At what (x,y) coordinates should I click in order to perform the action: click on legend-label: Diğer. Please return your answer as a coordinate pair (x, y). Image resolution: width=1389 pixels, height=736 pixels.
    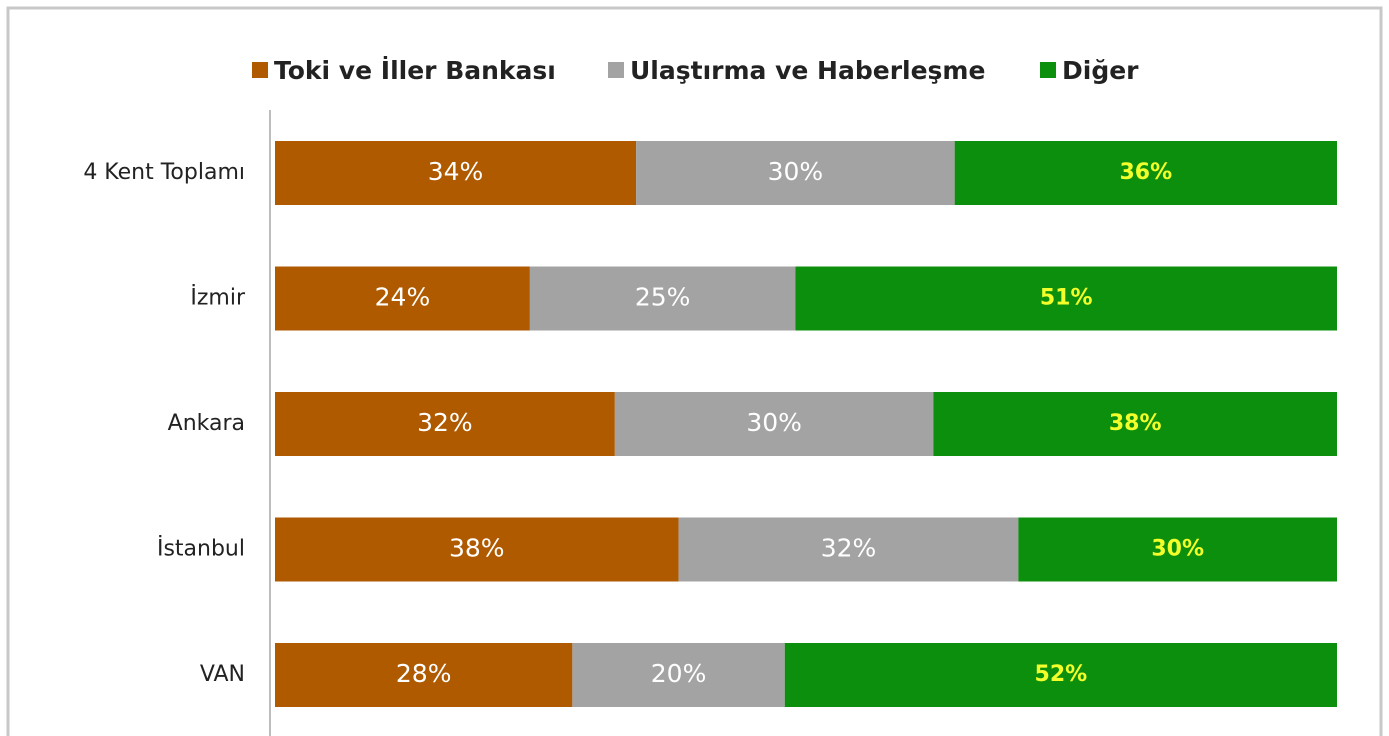
    Looking at the image, I should click on (1100, 70).